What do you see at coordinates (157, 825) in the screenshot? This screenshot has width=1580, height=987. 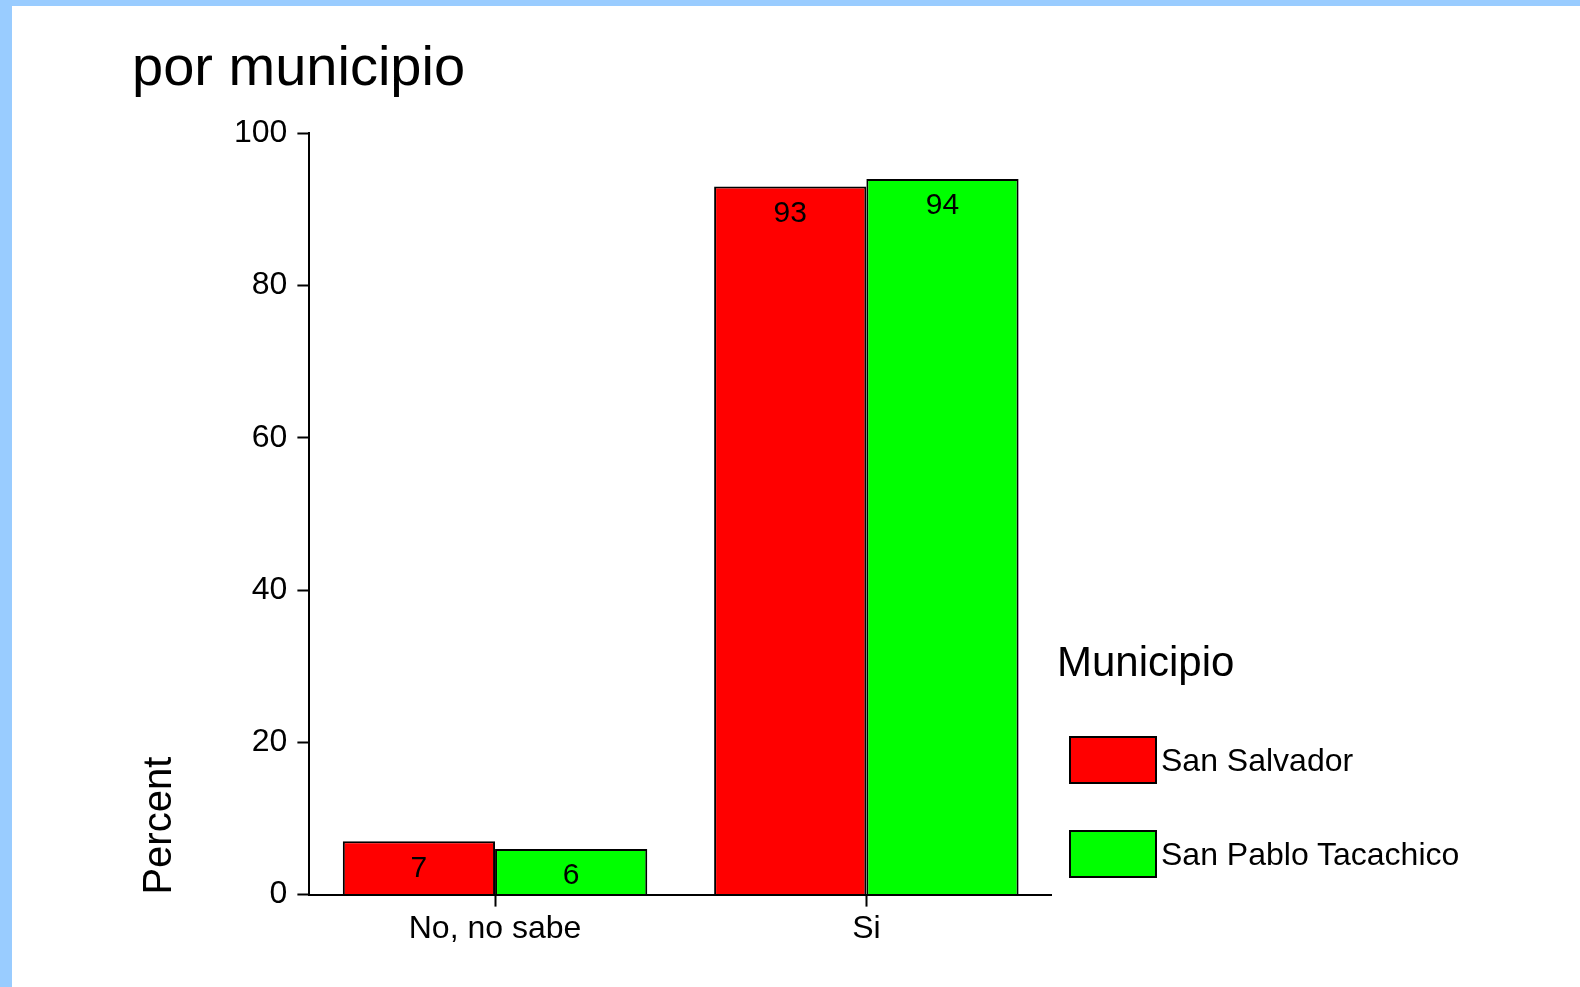 I see `y-axis-title: Percent` at bounding box center [157, 825].